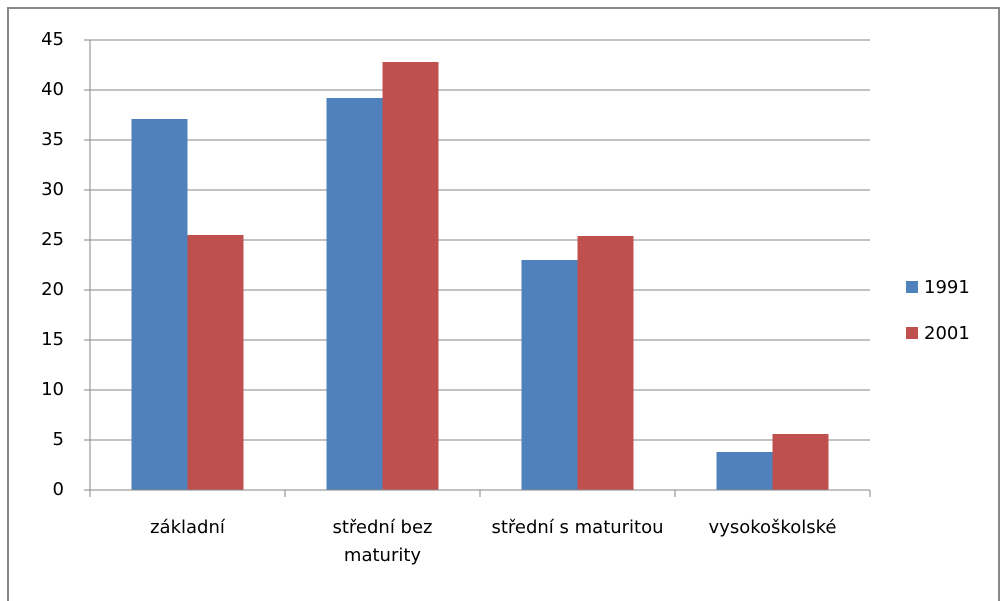 This screenshot has width=1000, height=601. Describe the element at coordinates (52, 89) in the screenshot. I see `y-tick-label: 40` at that location.